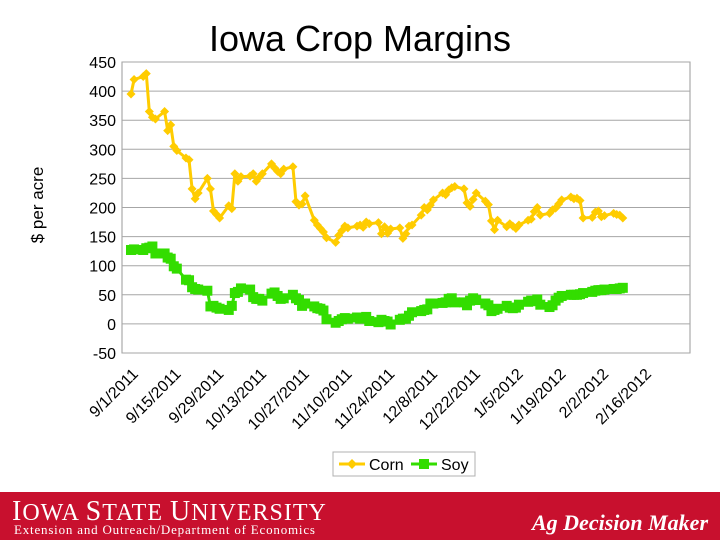 The height and width of the screenshot is (540, 720). I want to click on chart-title: Iowa Crop Margins, so click(360, 38).